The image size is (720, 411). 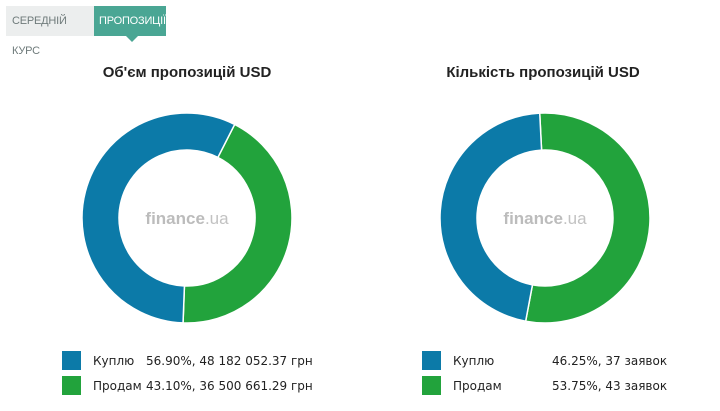 What do you see at coordinates (130, 24) in the screenshot?
I see `tab-offers: Пропозиції` at bounding box center [130, 24].